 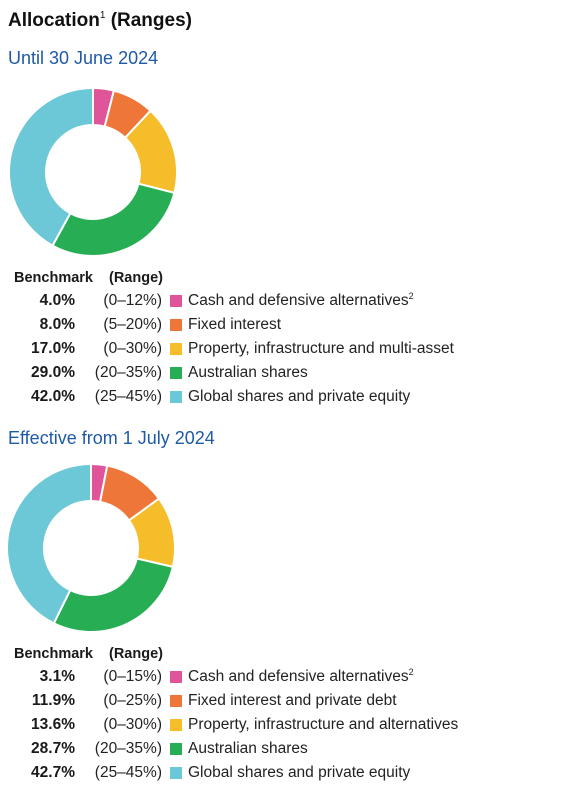 I want to click on chart-1-slice-australian, so click(x=113, y=219).